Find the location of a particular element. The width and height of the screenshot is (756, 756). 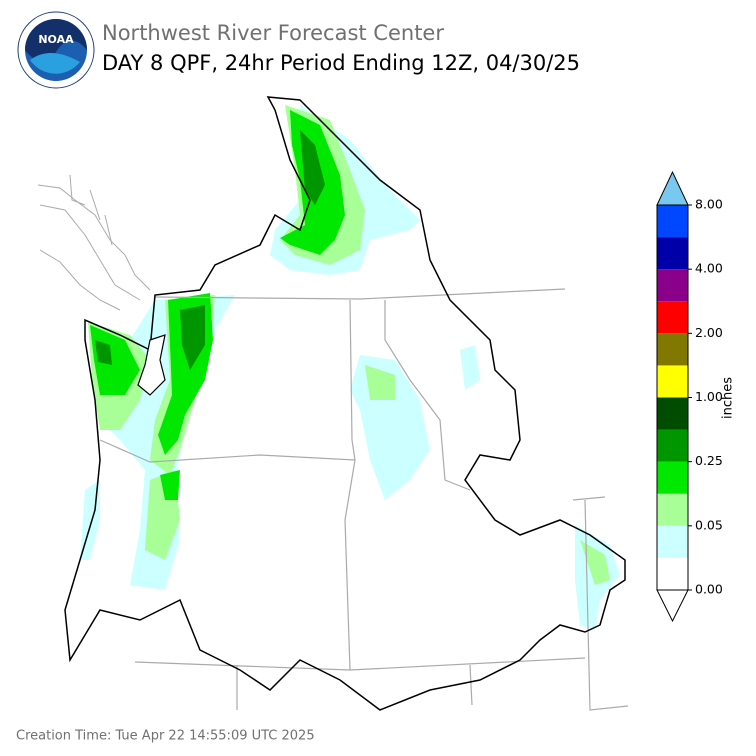

logo-text: NOAA is located at coordinates (56, 39).